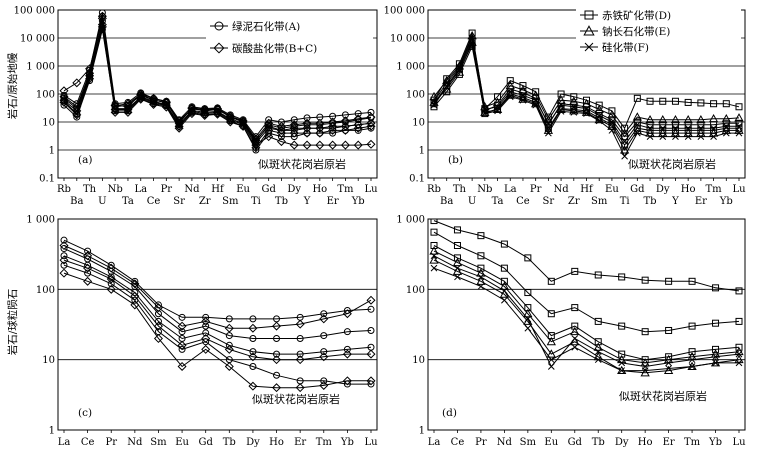 The width and height of the screenshot is (758, 454). Describe the element at coordinates (307, 201) in the screenshot. I see `x-tick-label: Y` at that location.